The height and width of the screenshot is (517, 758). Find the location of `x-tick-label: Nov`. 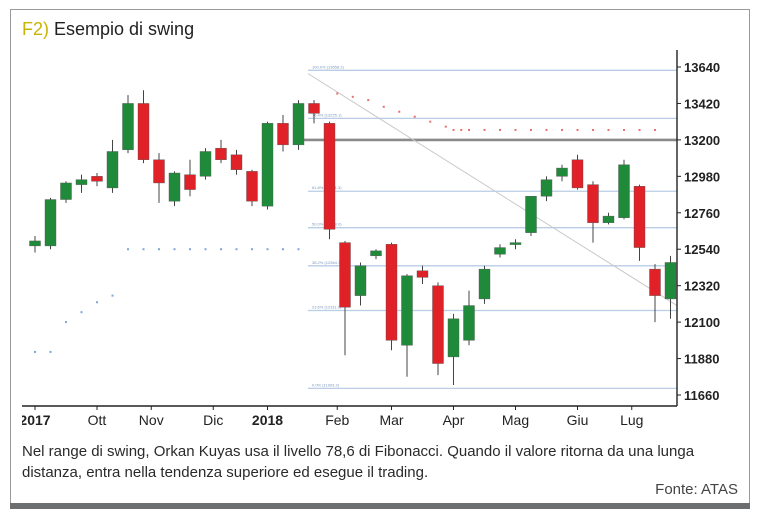

x-tick-label: Nov is located at coordinates (151, 420).